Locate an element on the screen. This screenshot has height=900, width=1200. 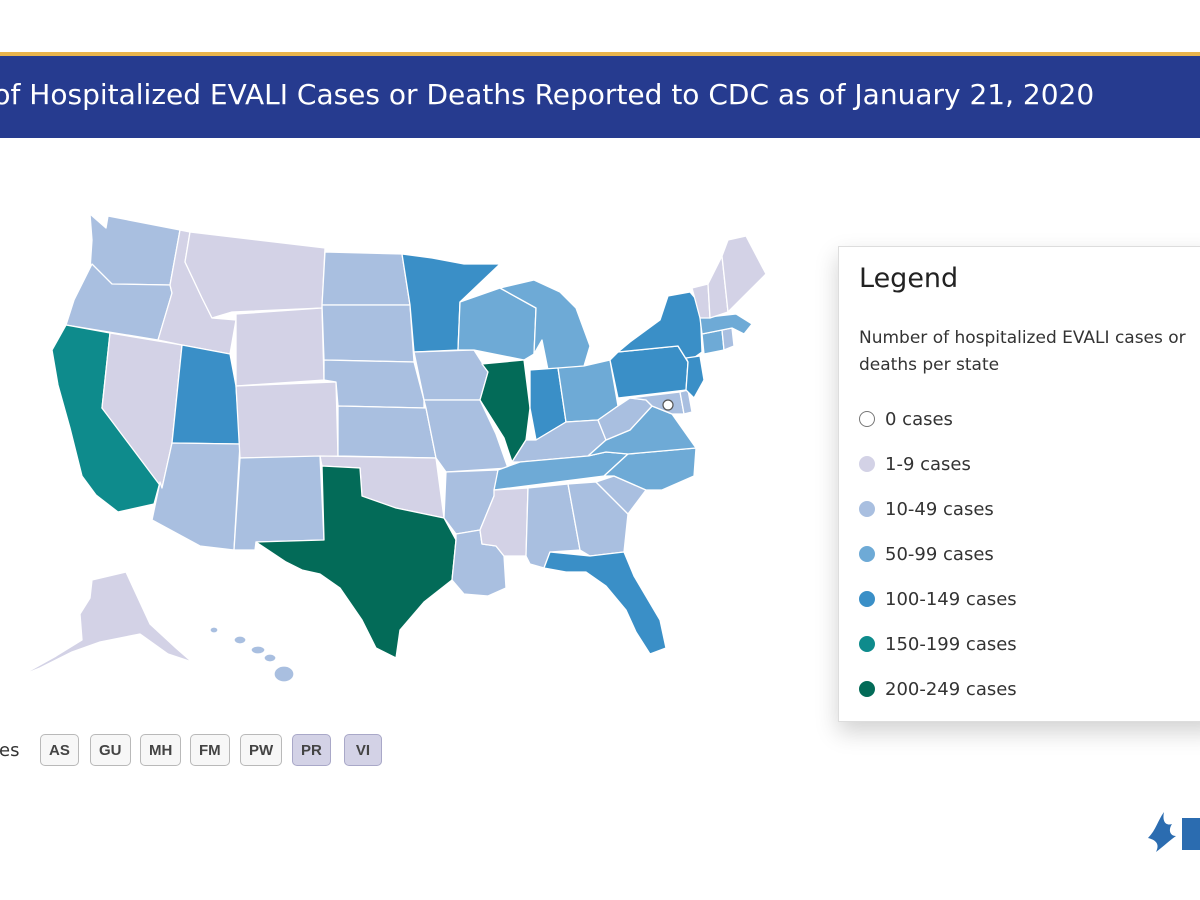
legend-label: 0 cases is located at coordinates (919, 419).